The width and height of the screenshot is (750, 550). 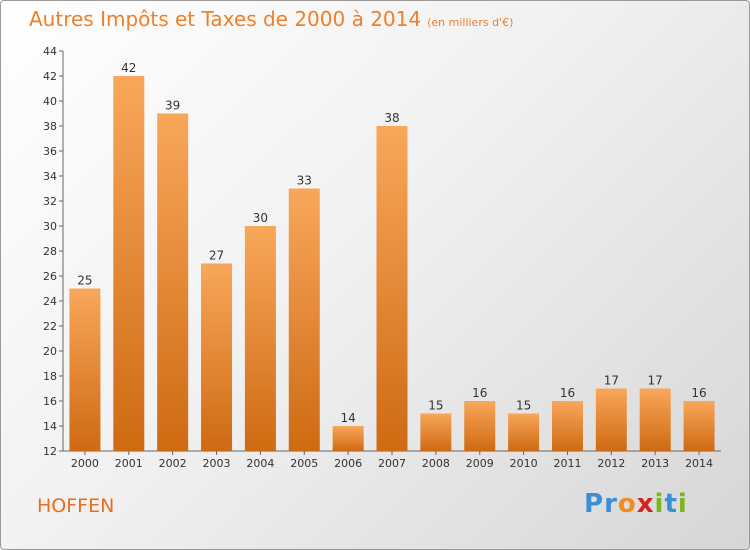 I want to click on proxiti-logo: Proxiti, so click(x=636, y=504).